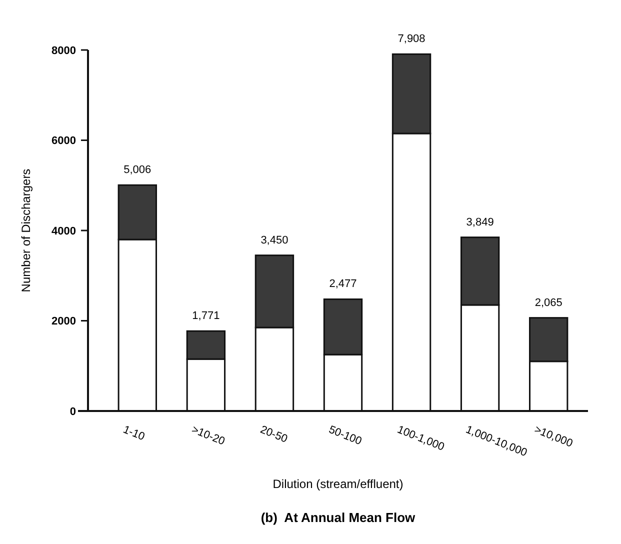  What do you see at coordinates (274, 240) in the screenshot?
I see `total-label: 3,450` at bounding box center [274, 240].